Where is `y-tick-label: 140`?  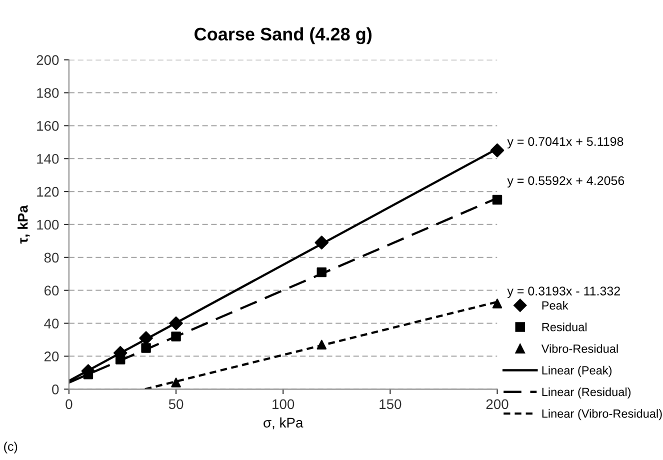
y-tick-label: 140 is located at coordinates (48, 159).